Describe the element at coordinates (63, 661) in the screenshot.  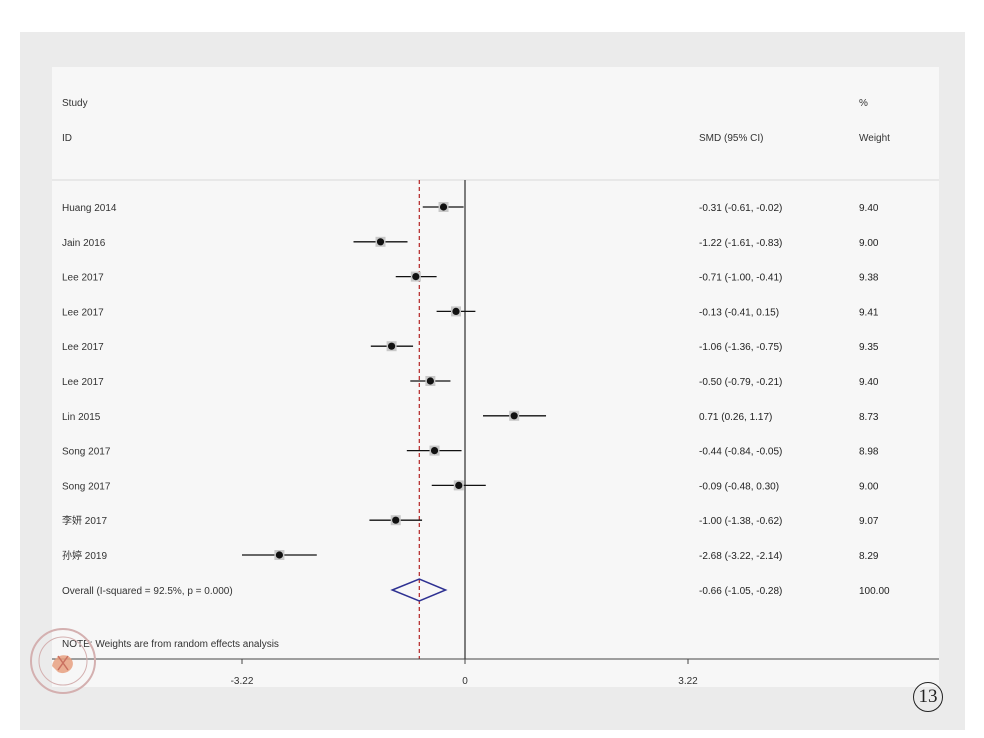
I see `association-seal-logo` at that location.